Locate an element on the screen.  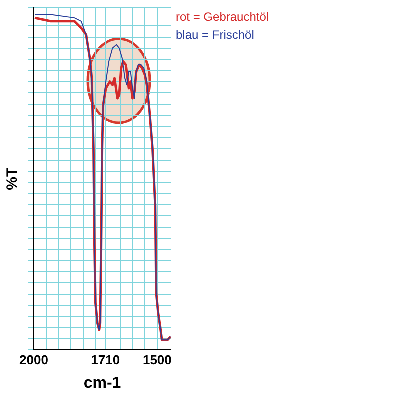
x-tick-label: 1500 is located at coordinates (157, 360).